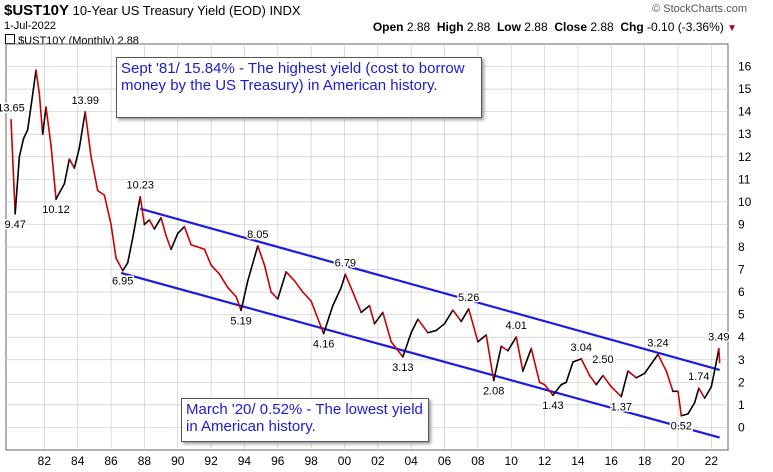  I want to click on data-label: 3.24, so click(657, 343).